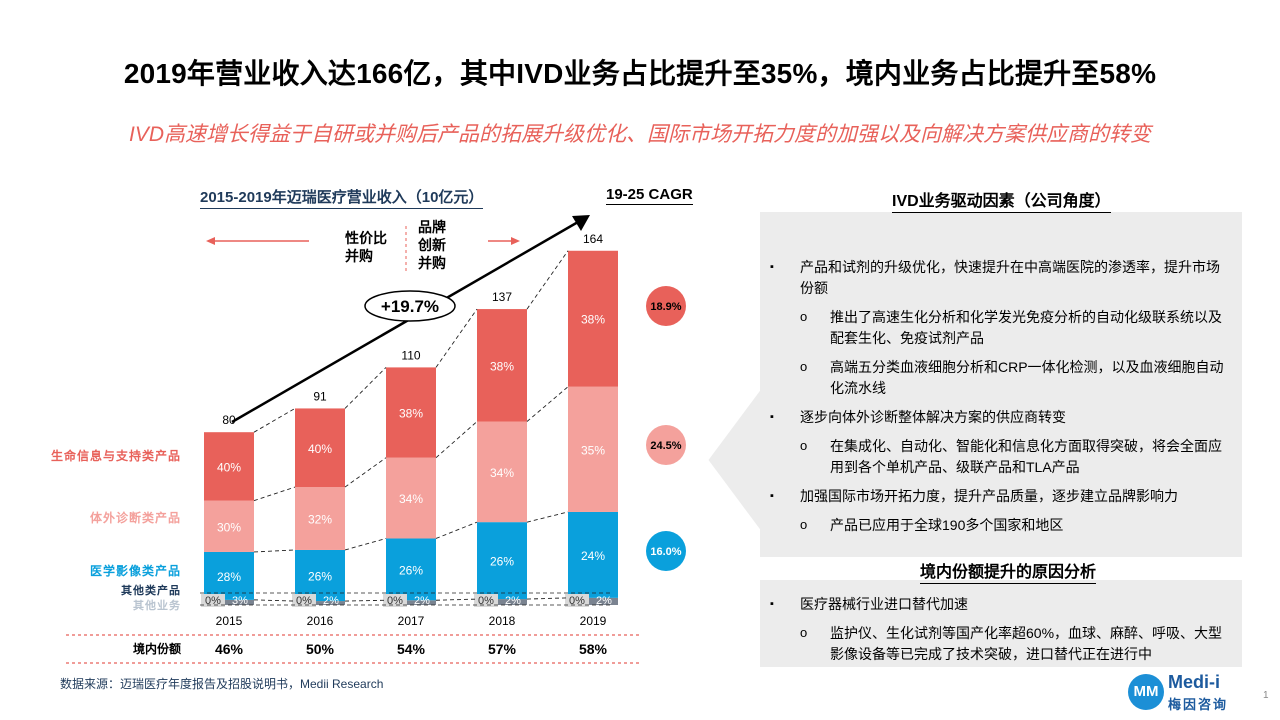  I want to click on domestic-share-value: 46%, so click(229, 649).